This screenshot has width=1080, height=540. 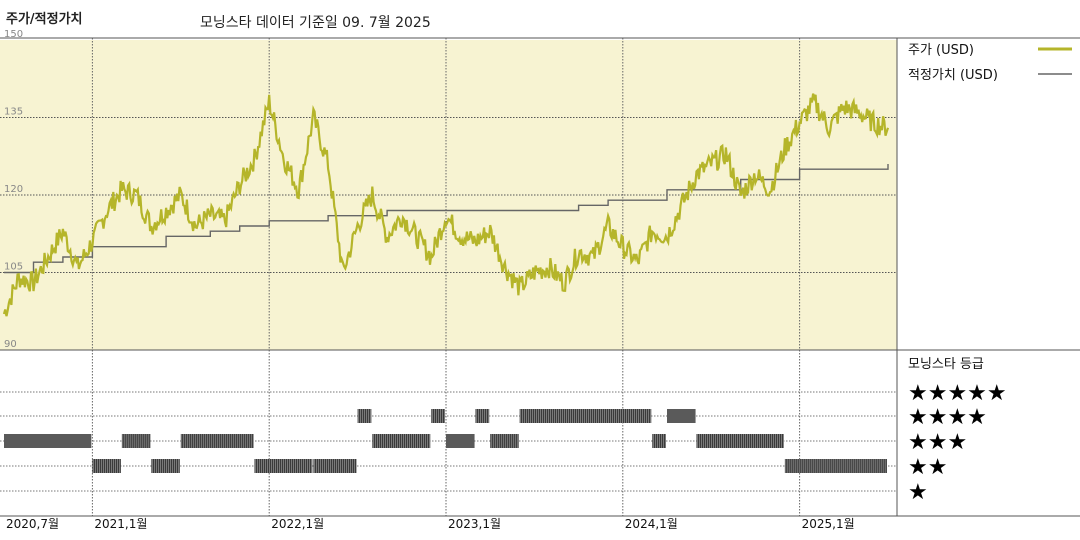 What do you see at coordinates (946, 364) in the screenshot?
I see `rating-legend-title: 모닝스타 등급` at bounding box center [946, 364].